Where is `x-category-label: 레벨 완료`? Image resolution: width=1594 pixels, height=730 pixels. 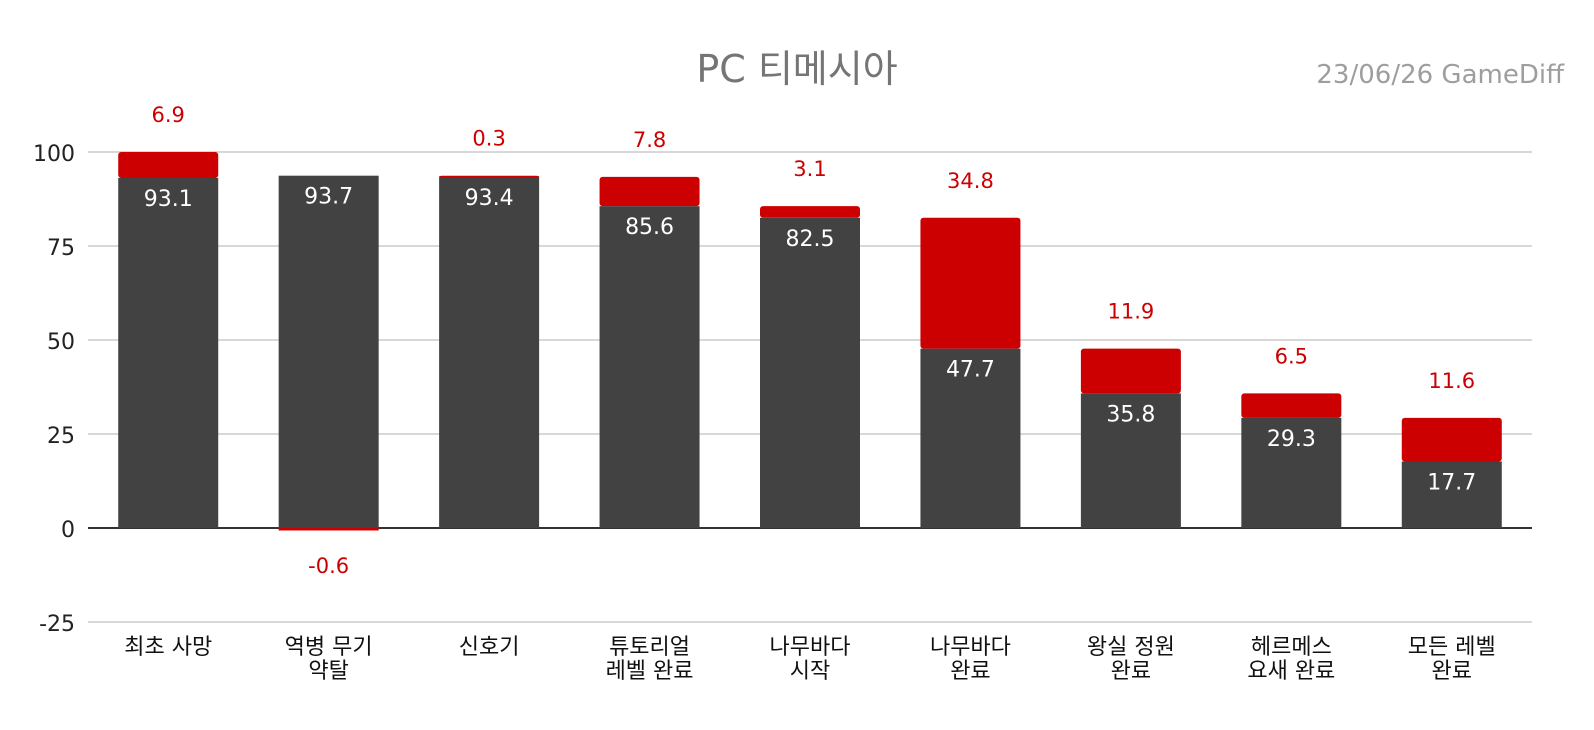
x-category-label: 레벨 완료 is located at coordinates (650, 671).